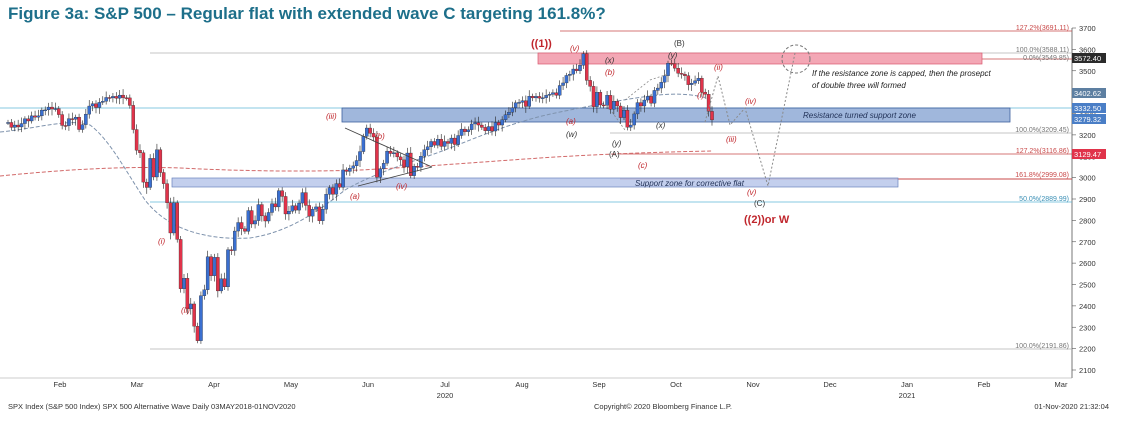 Image resolution: width=1123 pixels, height=426 pixels. I want to click on y-tick-label: 2200, so click(1087, 349).